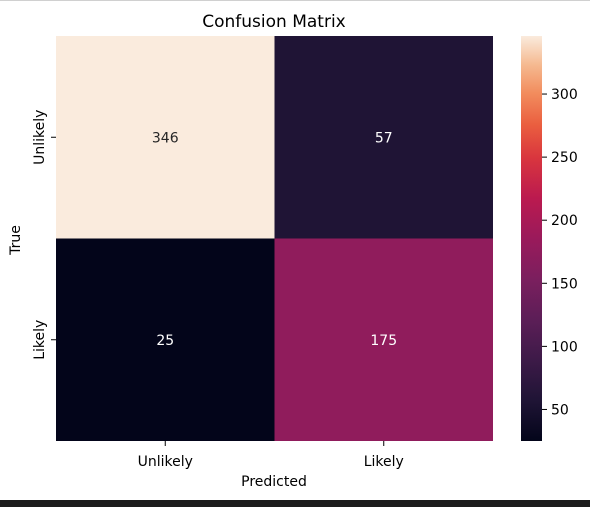 The image size is (590, 507). What do you see at coordinates (40, 137) in the screenshot?
I see `y-tick-label-0: Unlikely` at bounding box center [40, 137].